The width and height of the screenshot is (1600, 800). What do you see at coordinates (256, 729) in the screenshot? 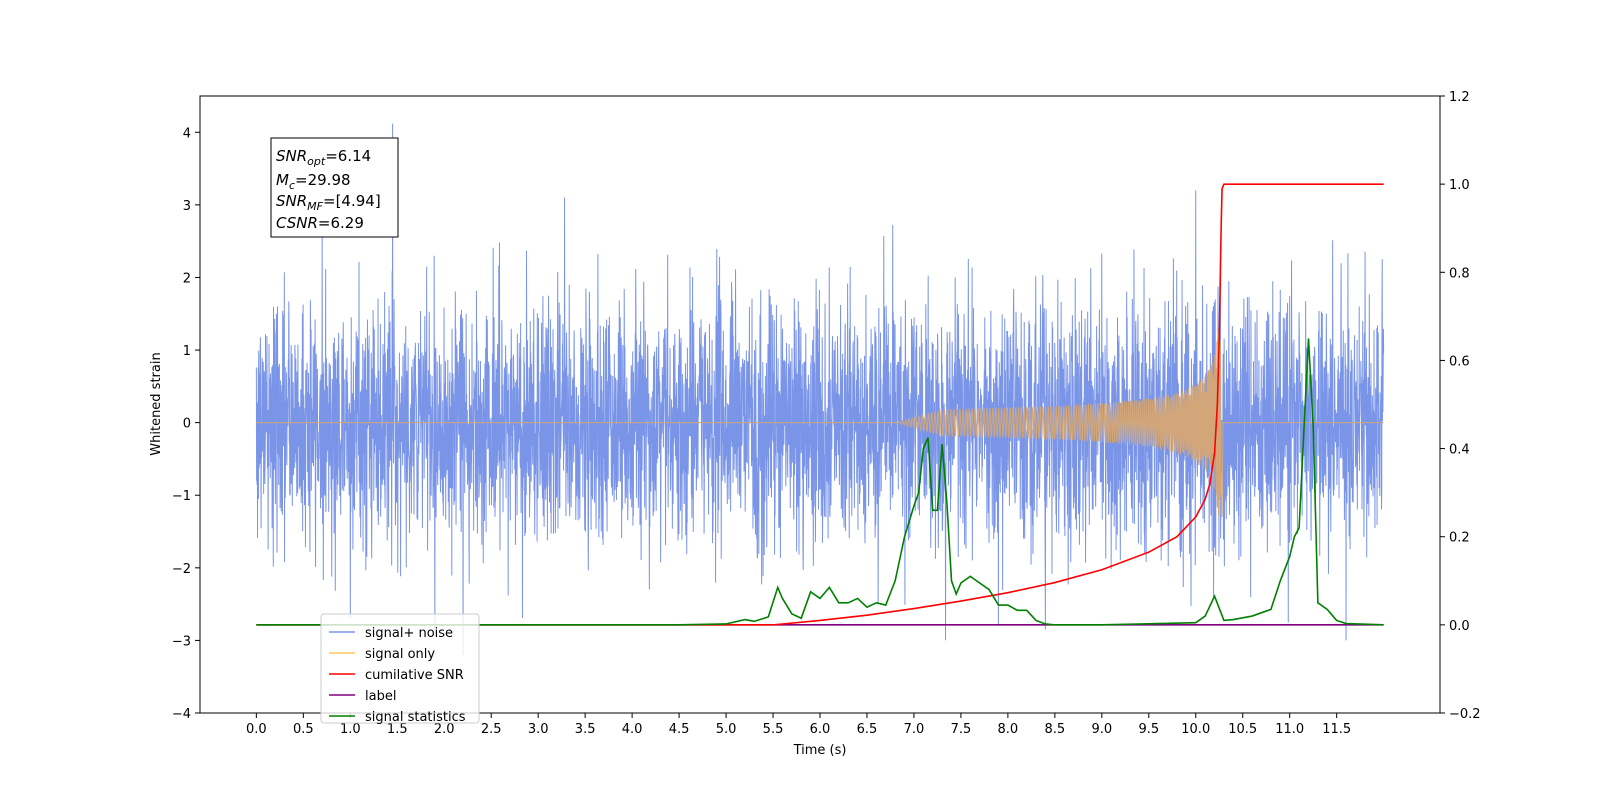
I see `x-tick-label: 0.0` at bounding box center [256, 729].